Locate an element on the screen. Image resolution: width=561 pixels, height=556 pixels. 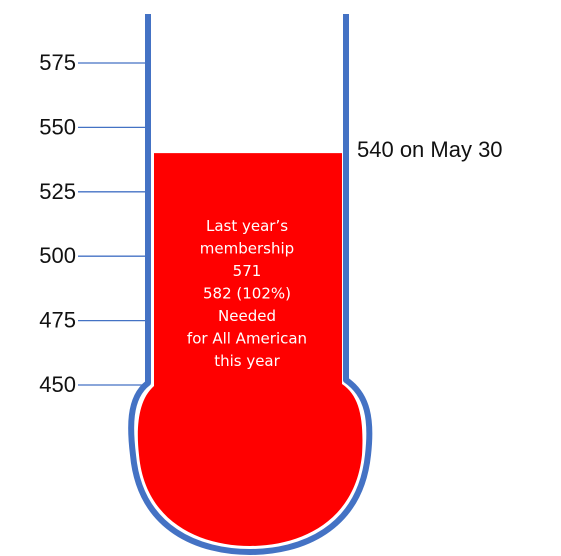
current-value-label: 540 on May 30 is located at coordinates (430, 149).